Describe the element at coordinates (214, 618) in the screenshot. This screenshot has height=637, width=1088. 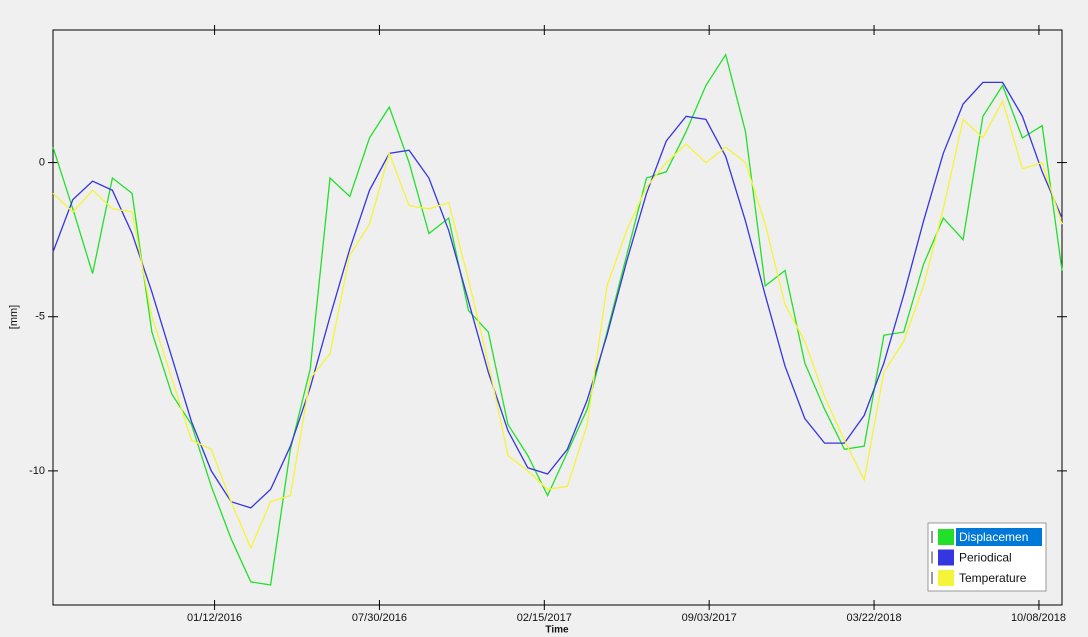
I see `x-tick-label: 01/12/2016` at that location.